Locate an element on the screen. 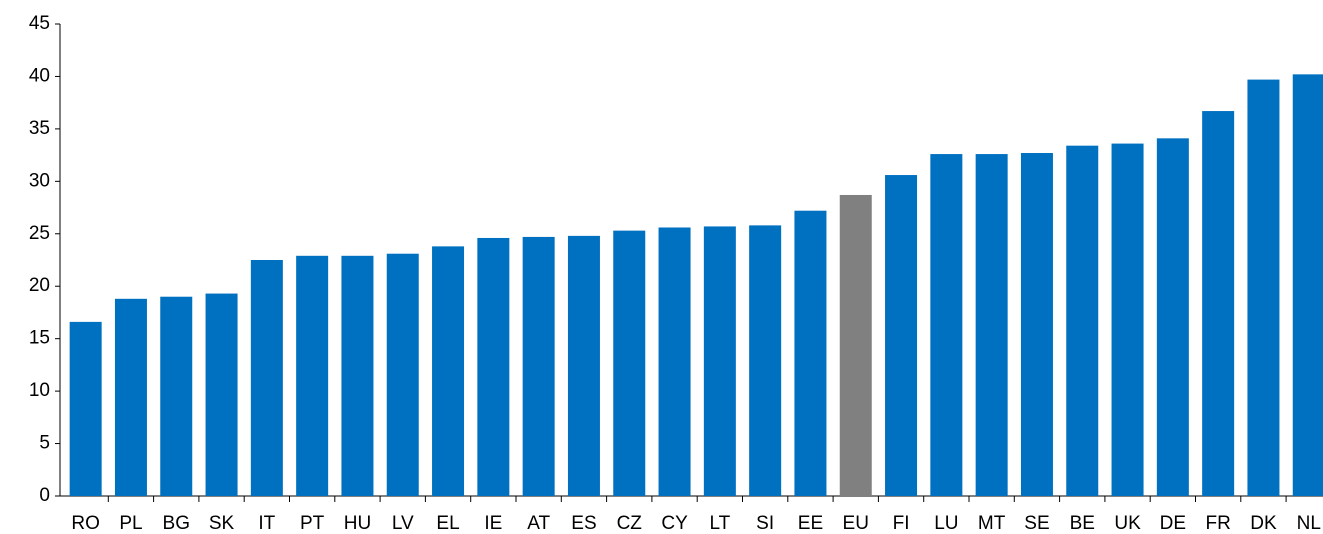 This screenshot has width=1323, height=534. x-tick-label: EL is located at coordinates (447, 523).